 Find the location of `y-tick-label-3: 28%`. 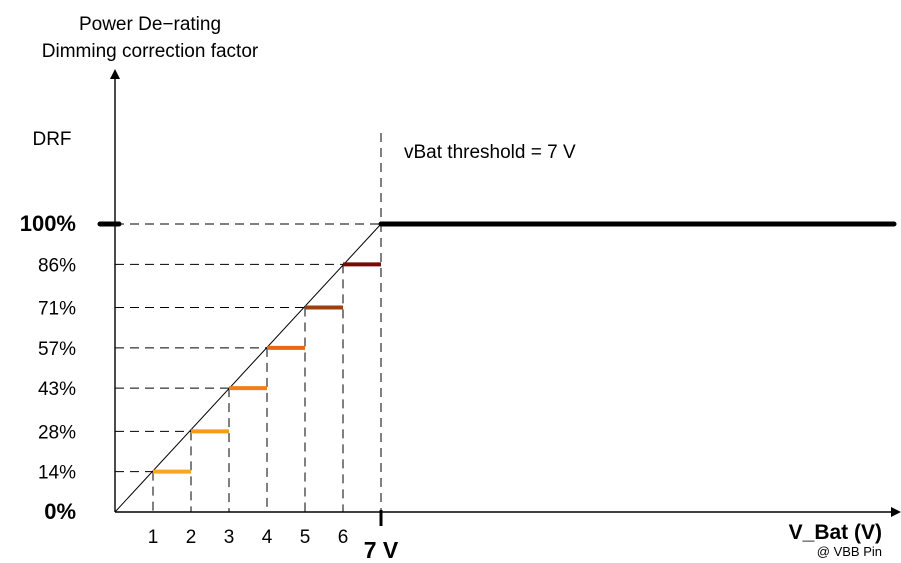

y-tick-label-3: 28% is located at coordinates (57, 432).